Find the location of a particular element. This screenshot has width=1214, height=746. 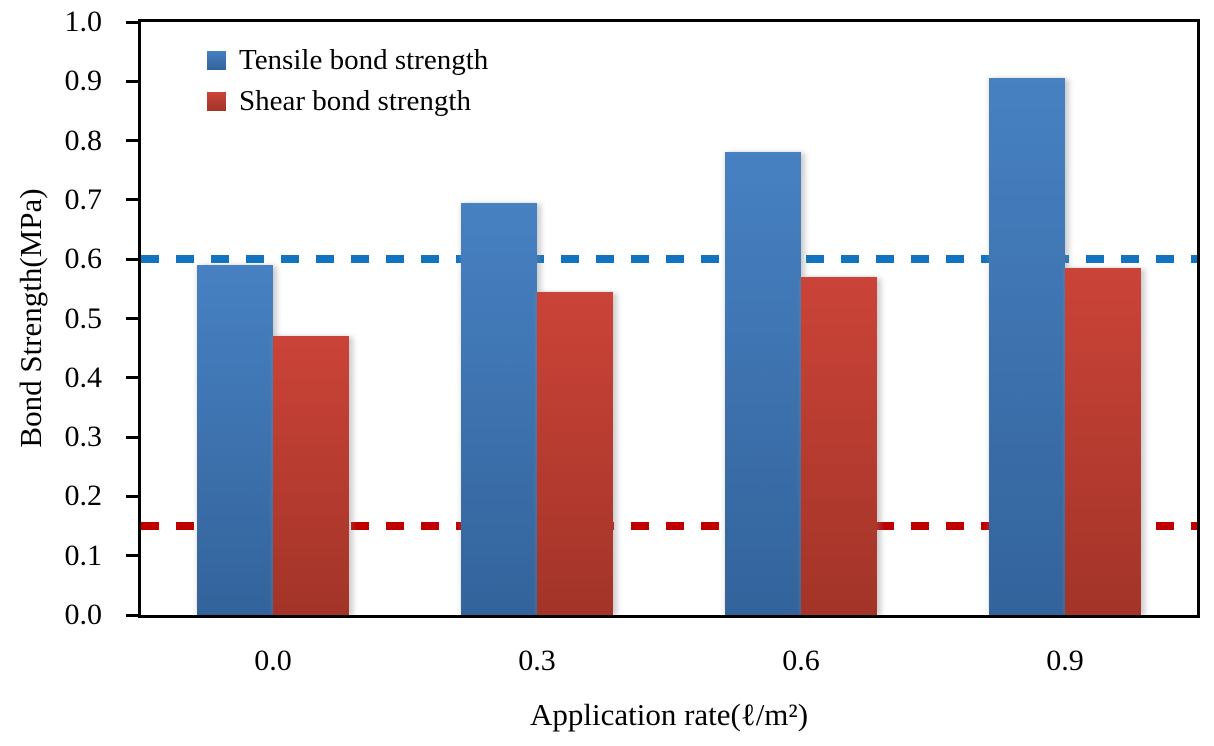

x-axis-tick-label: 0.3 is located at coordinates (537, 660).